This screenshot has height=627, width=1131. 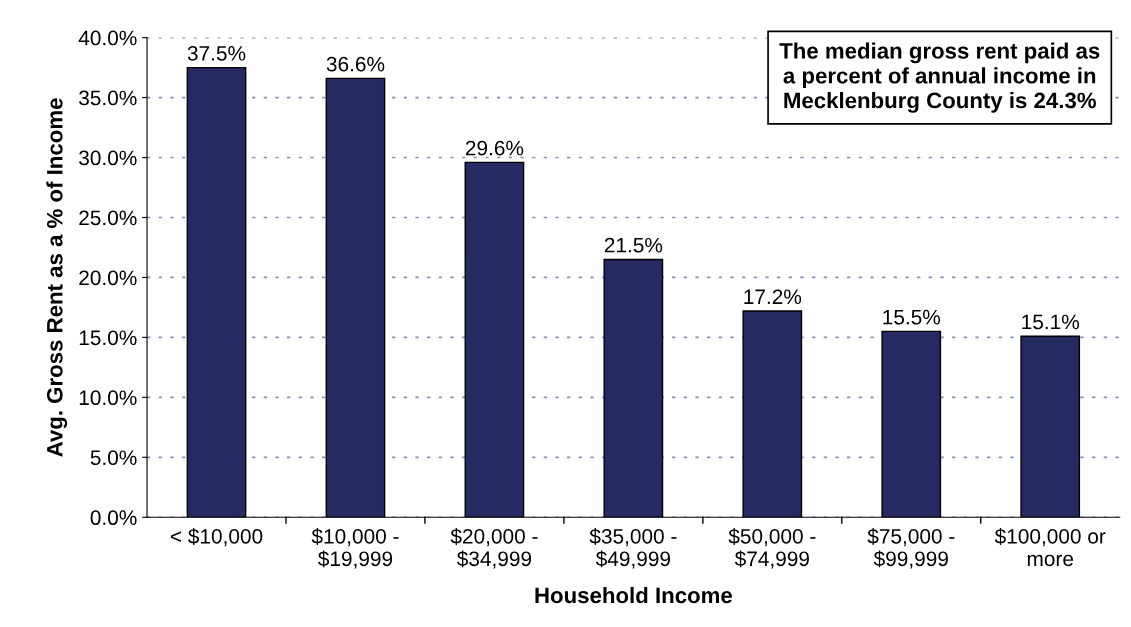 I want to click on data-label: 15.5%, so click(x=912, y=317).